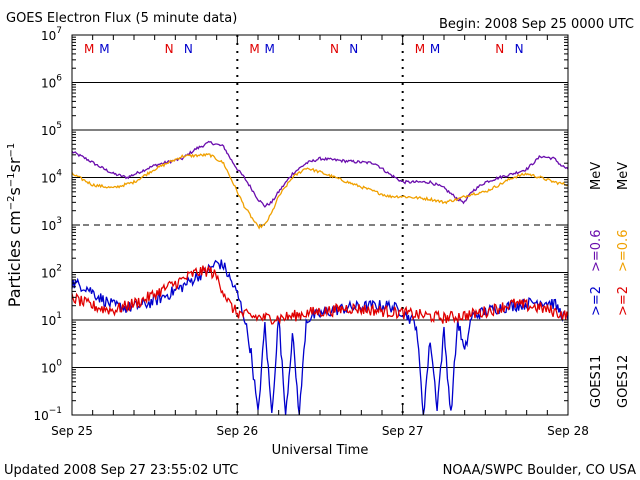  I want to click on chart-title: GOES Electron Flux (5 minute data), so click(121, 18).